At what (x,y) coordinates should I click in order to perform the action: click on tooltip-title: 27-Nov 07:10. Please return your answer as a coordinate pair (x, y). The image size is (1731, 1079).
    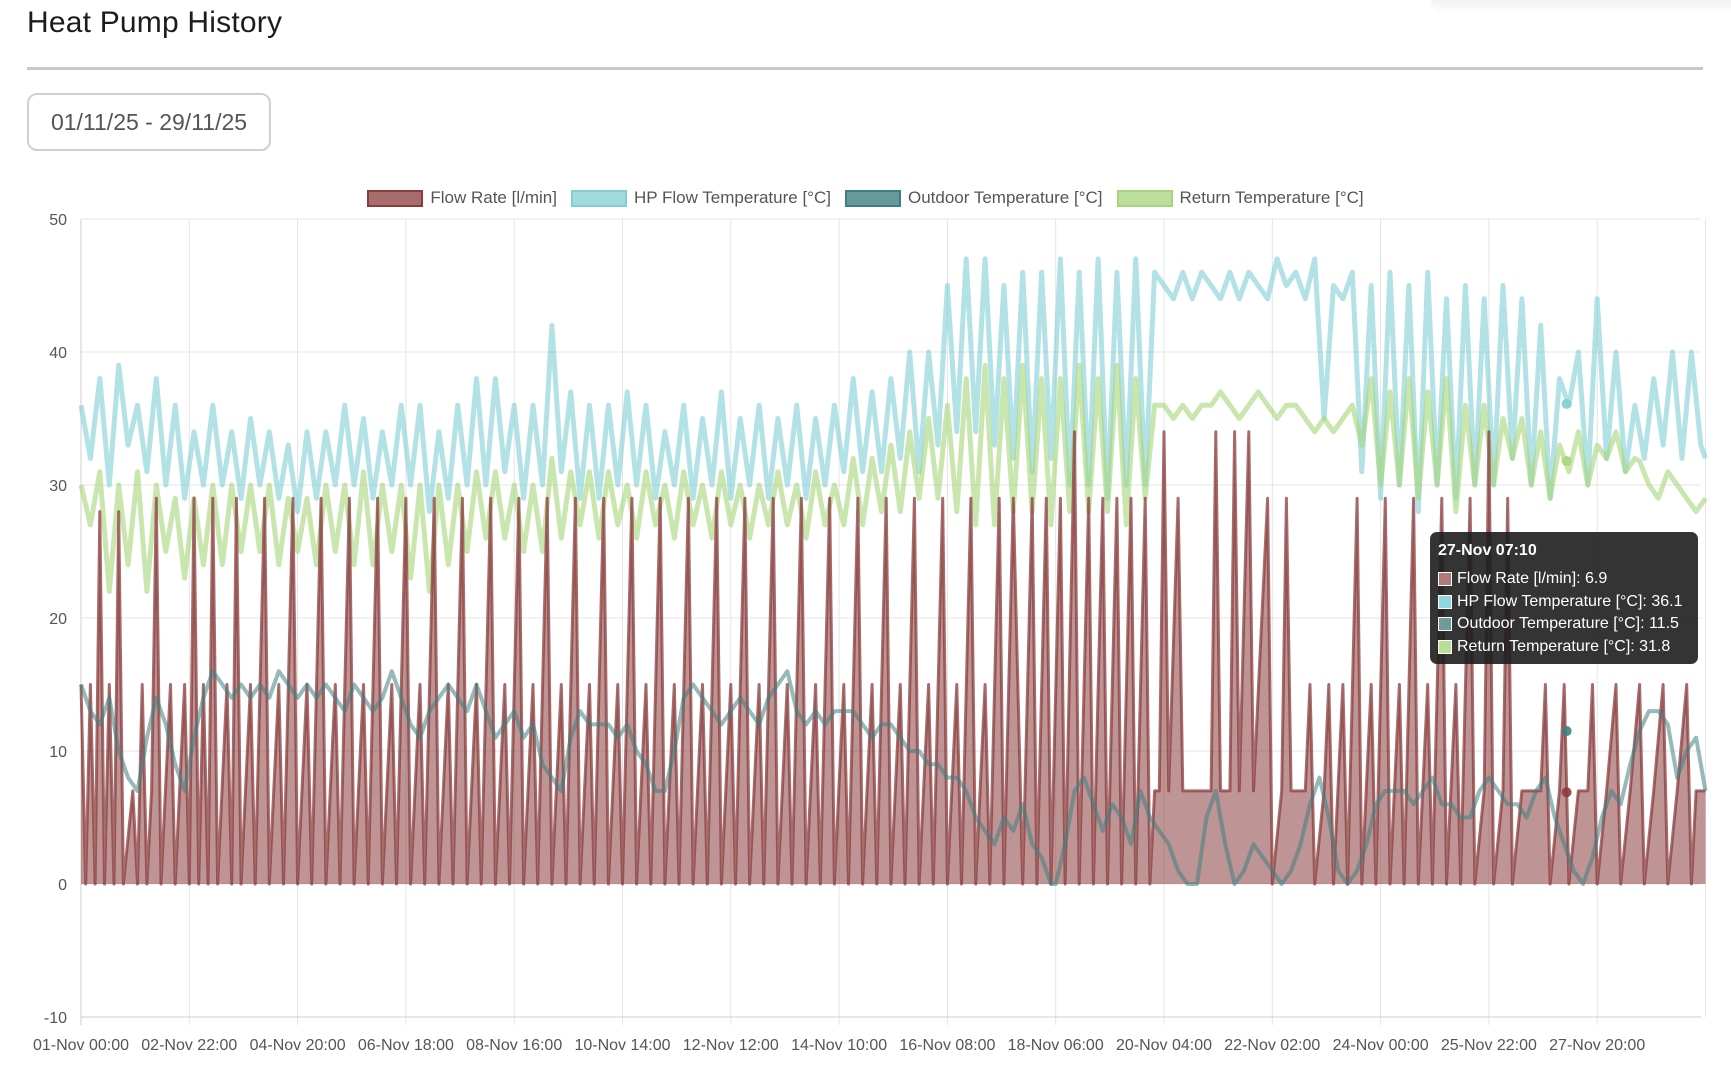
    Looking at the image, I should click on (1487, 550).